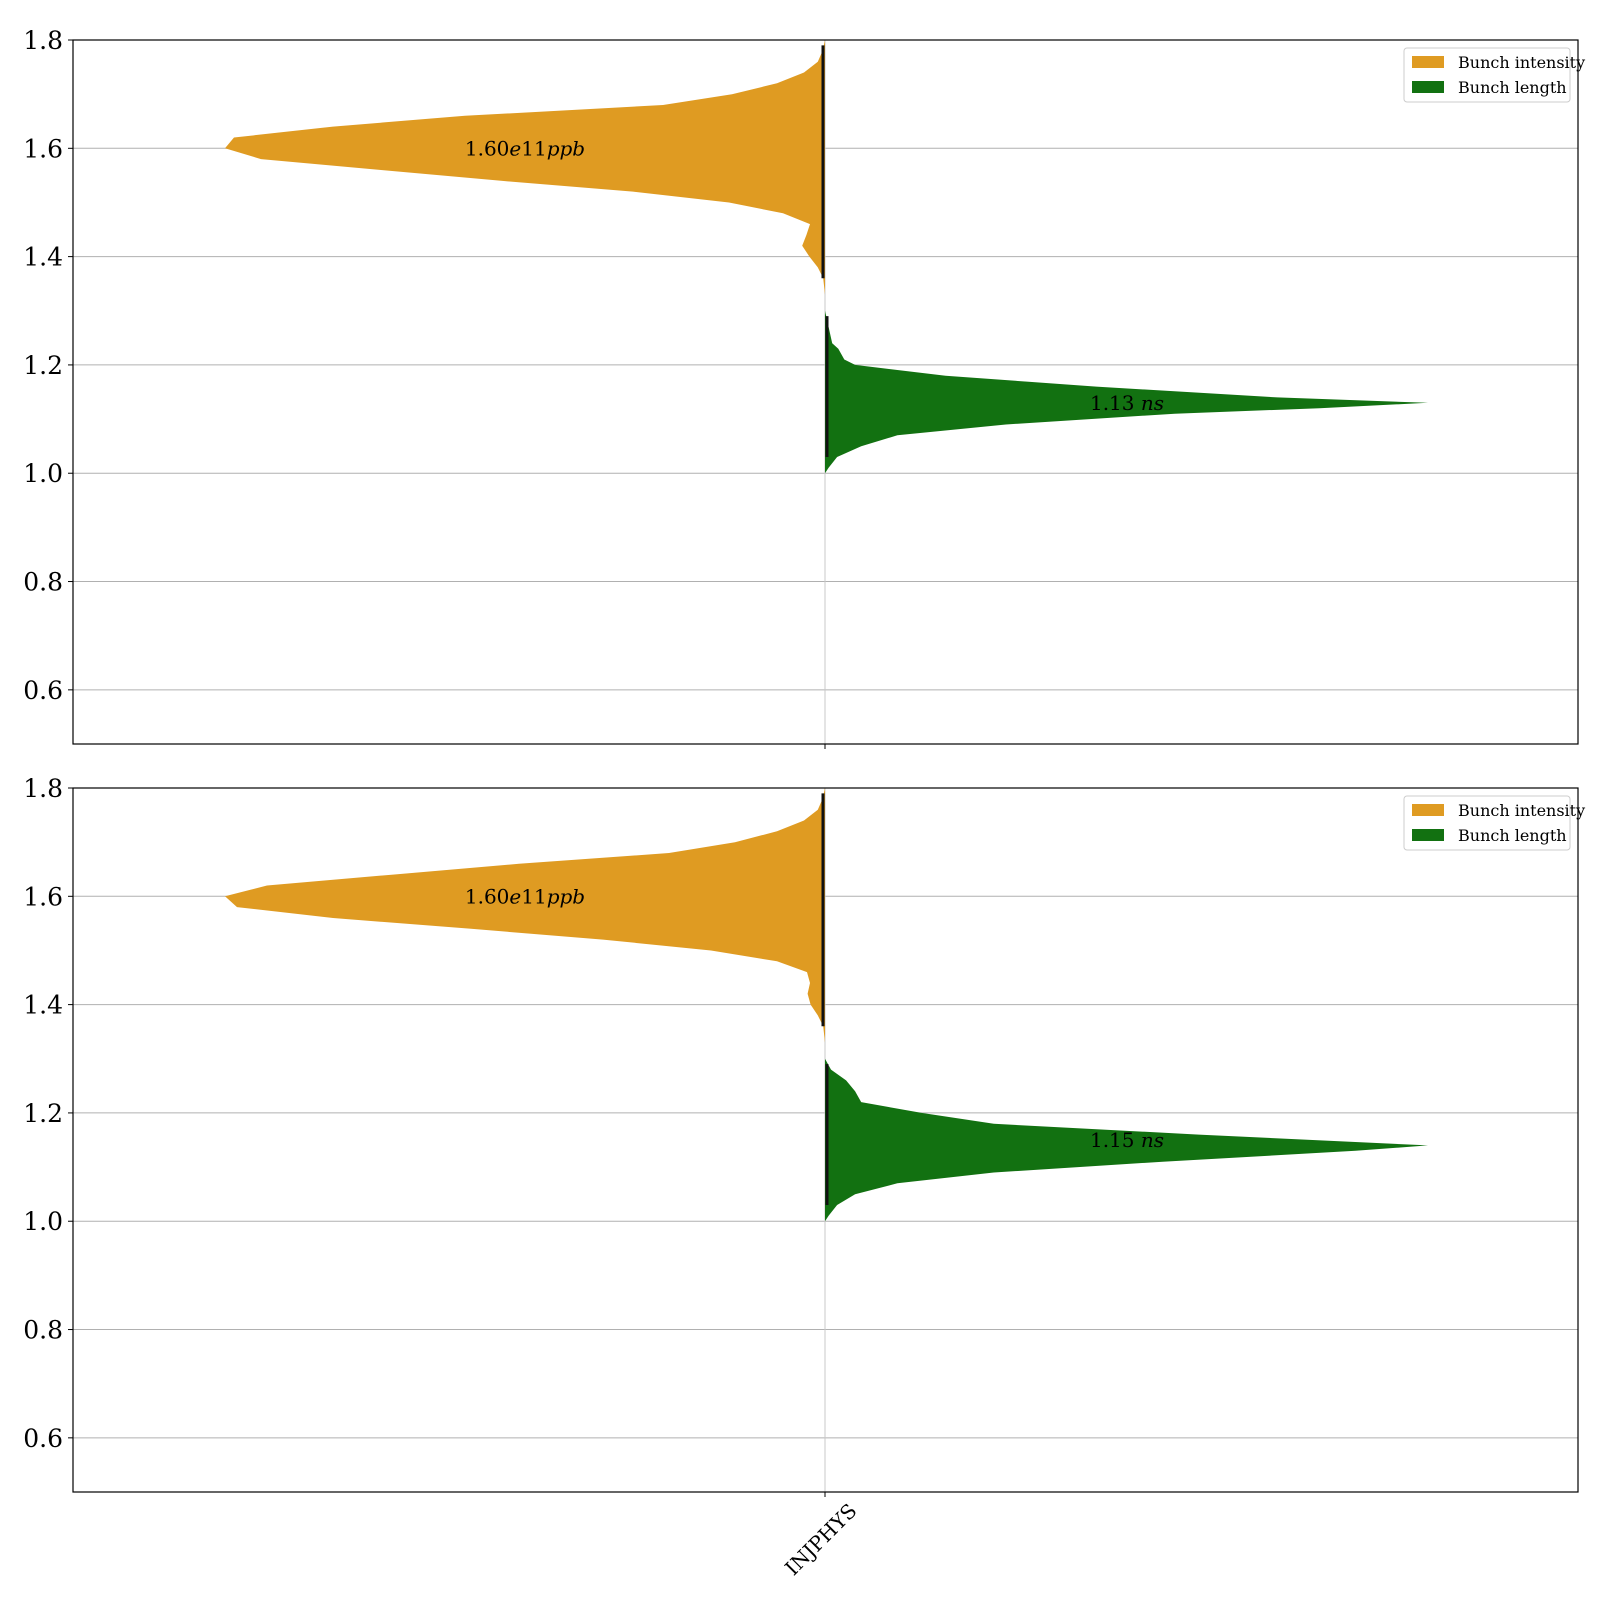 The height and width of the screenshot is (1600, 1600). I want to click on annotation-length-median: 1.13 ns, so click(1127, 403).